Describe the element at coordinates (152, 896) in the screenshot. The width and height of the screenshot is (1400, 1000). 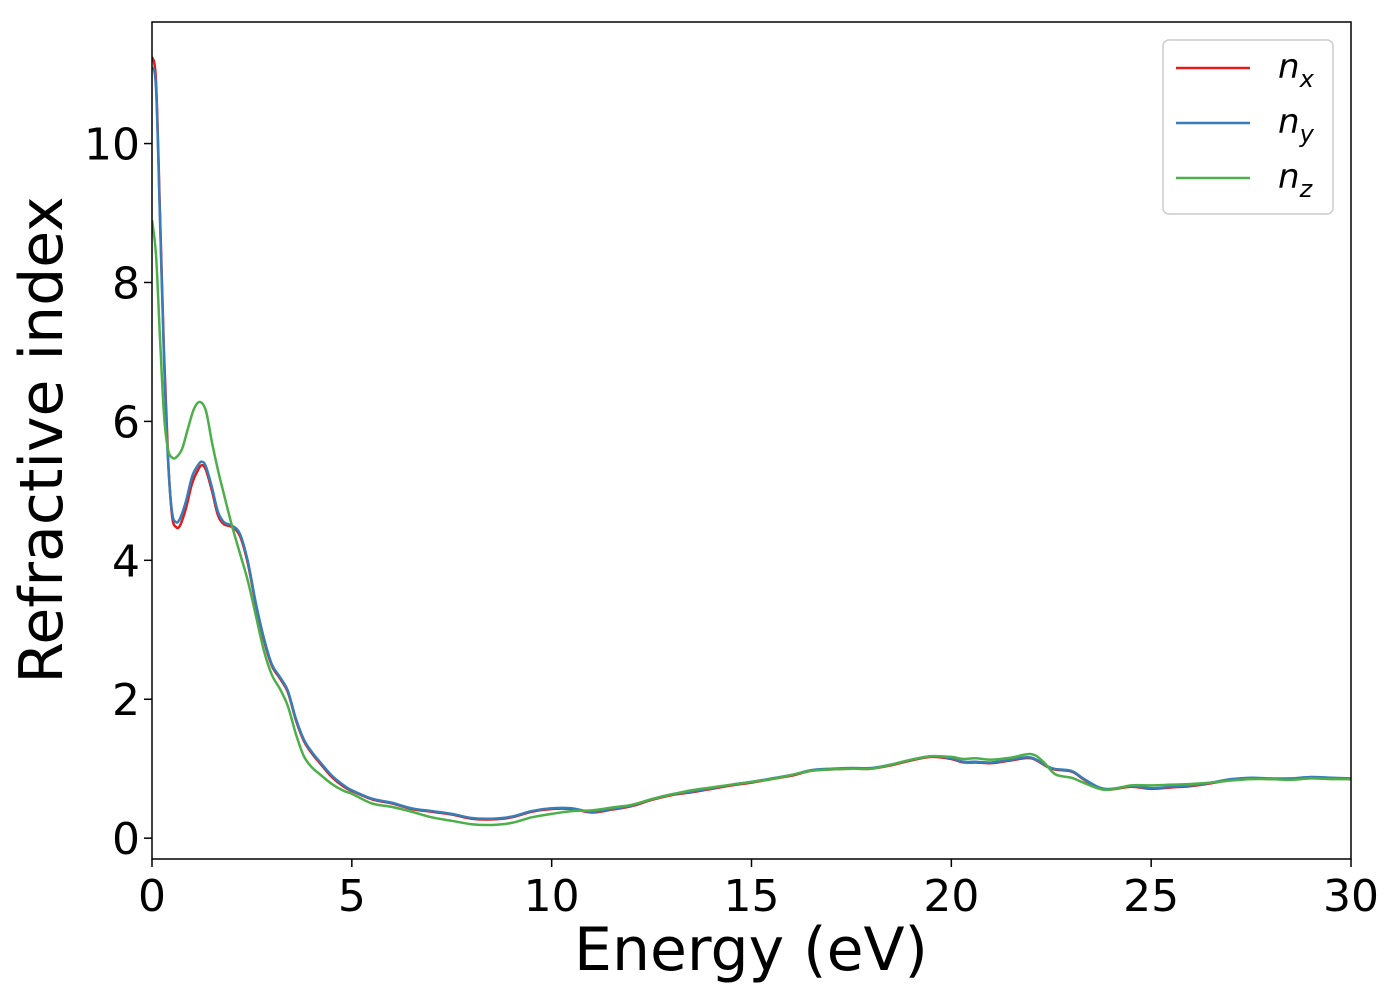
I see `x-tick-label: 0` at that location.